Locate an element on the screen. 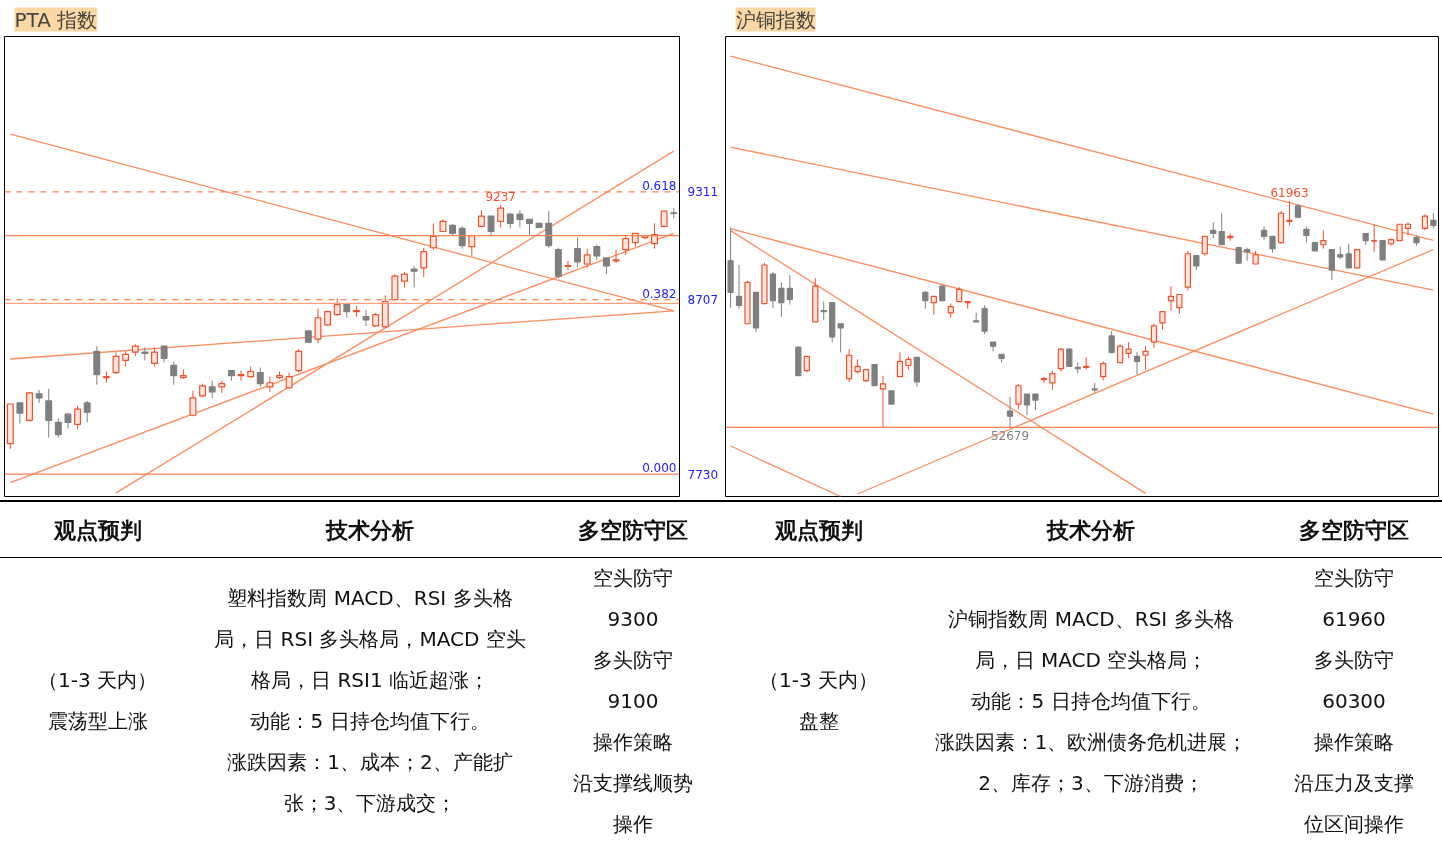  text: 61960 is located at coordinates (1354, 619).